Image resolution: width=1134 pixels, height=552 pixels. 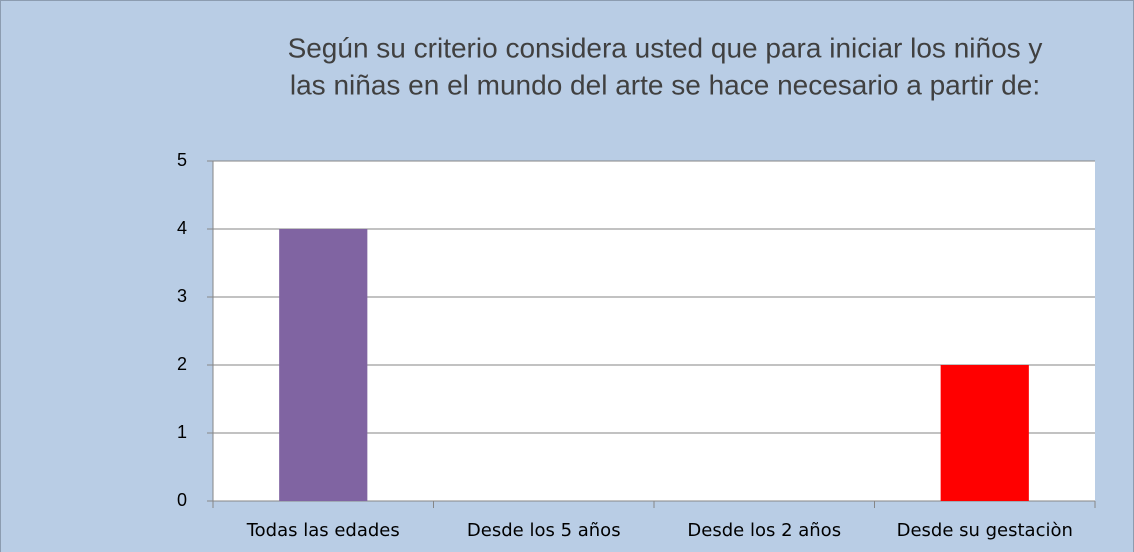 I want to click on y-tick-label: 3, so click(x=182, y=296).